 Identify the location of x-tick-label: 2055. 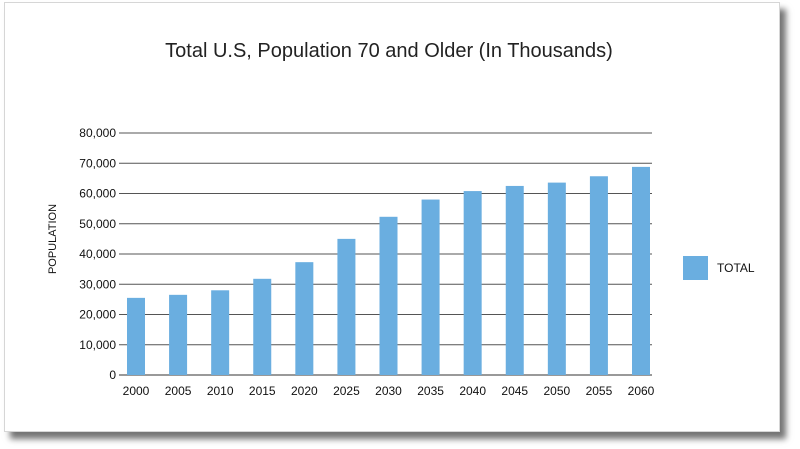
(599, 391).